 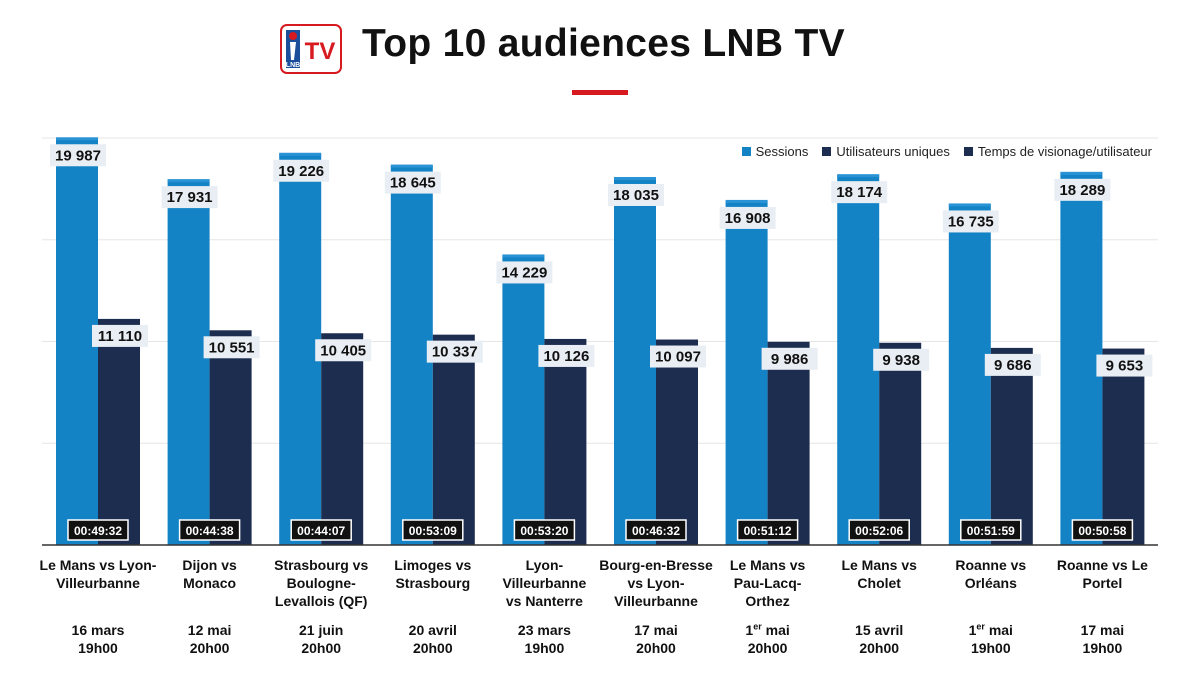 What do you see at coordinates (1082, 190) in the screenshot?
I see `data-label-sessions-9: 18 289` at bounding box center [1082, 190].